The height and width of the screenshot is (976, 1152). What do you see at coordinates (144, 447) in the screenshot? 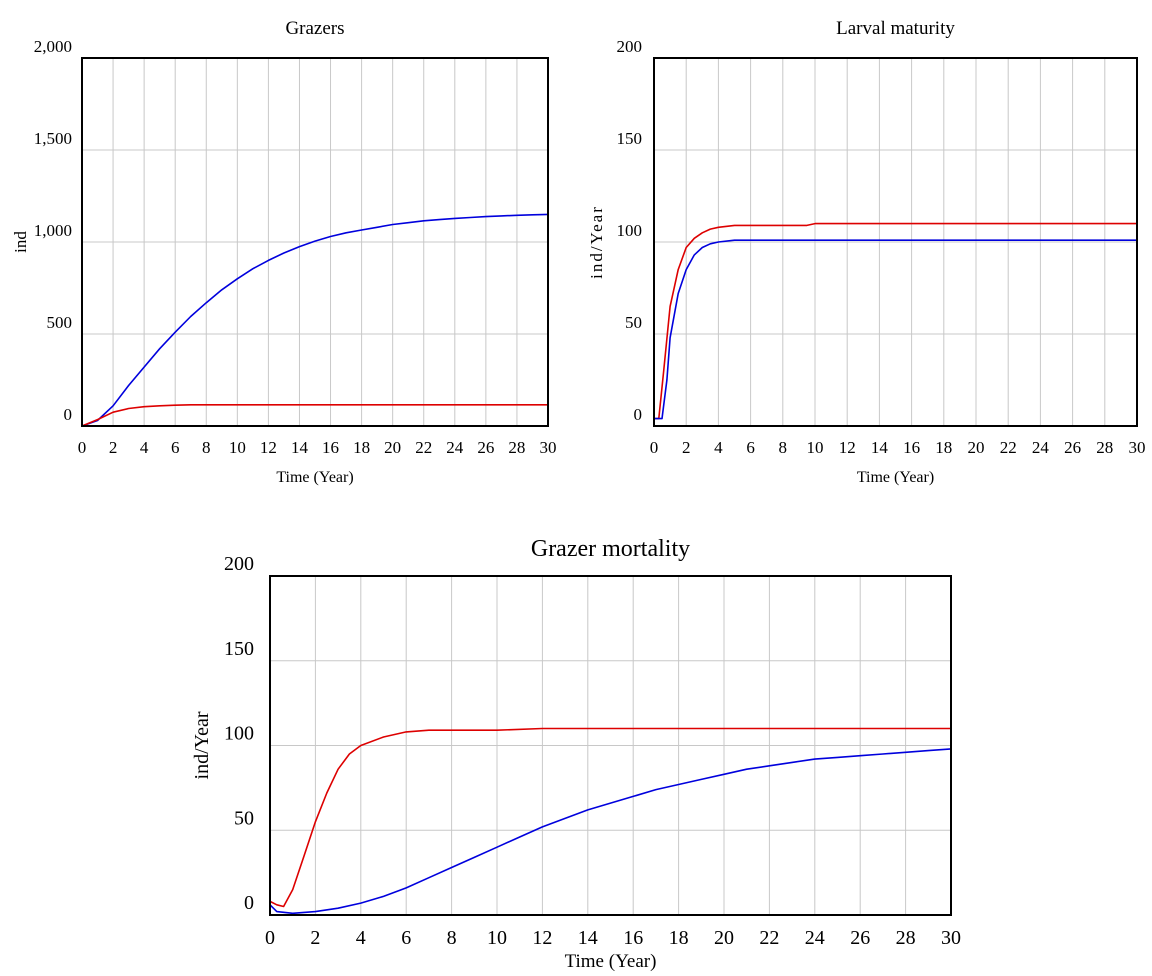
I see `grazers-x-tick-label: 4` at bounding box center [144, 447].